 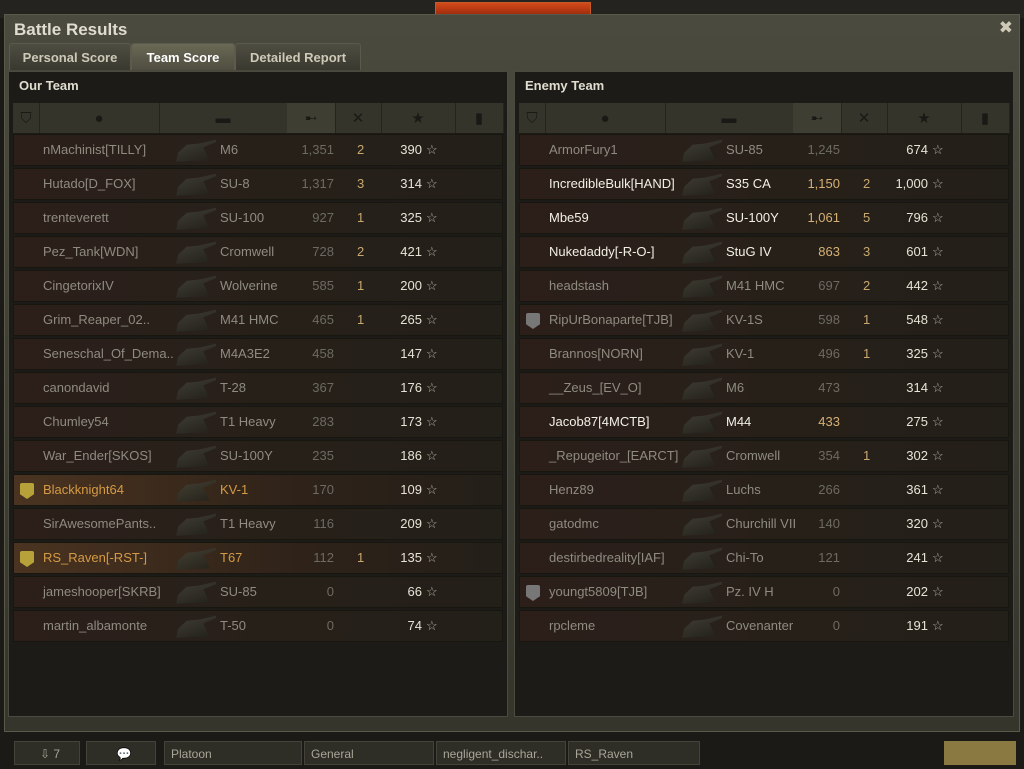 I want to click on xp-value: 320, so click(x=917, y=523).